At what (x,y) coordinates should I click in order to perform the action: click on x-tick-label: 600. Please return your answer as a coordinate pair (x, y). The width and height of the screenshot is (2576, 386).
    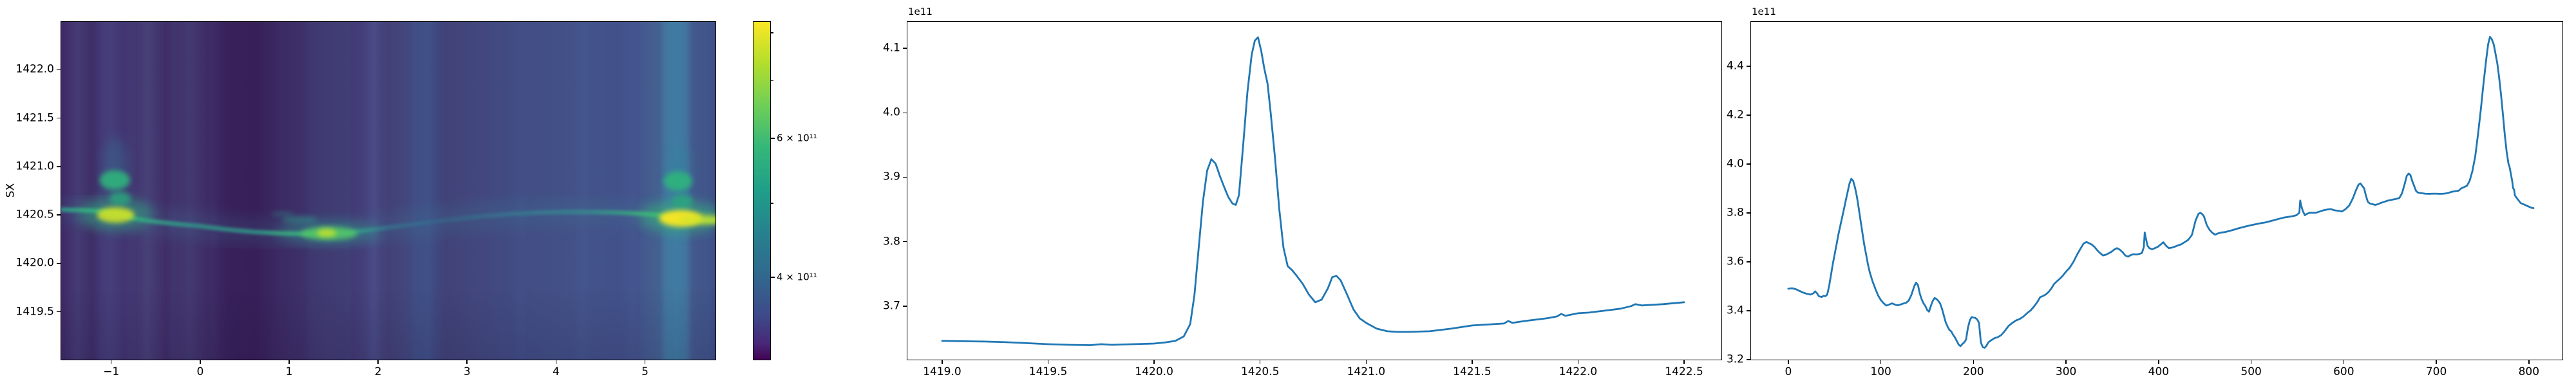
    Looking at the image, I should click on (2343, 371).